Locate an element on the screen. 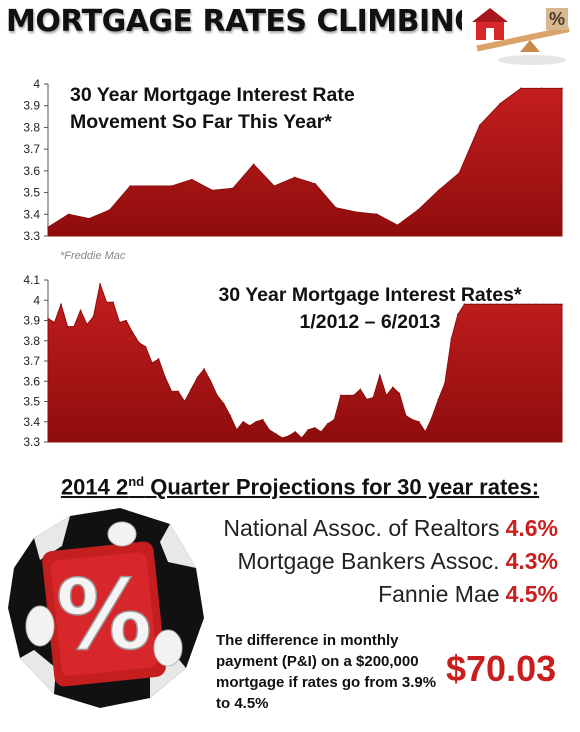  projection-value: 4.6% is located at coordinates (531, 528).